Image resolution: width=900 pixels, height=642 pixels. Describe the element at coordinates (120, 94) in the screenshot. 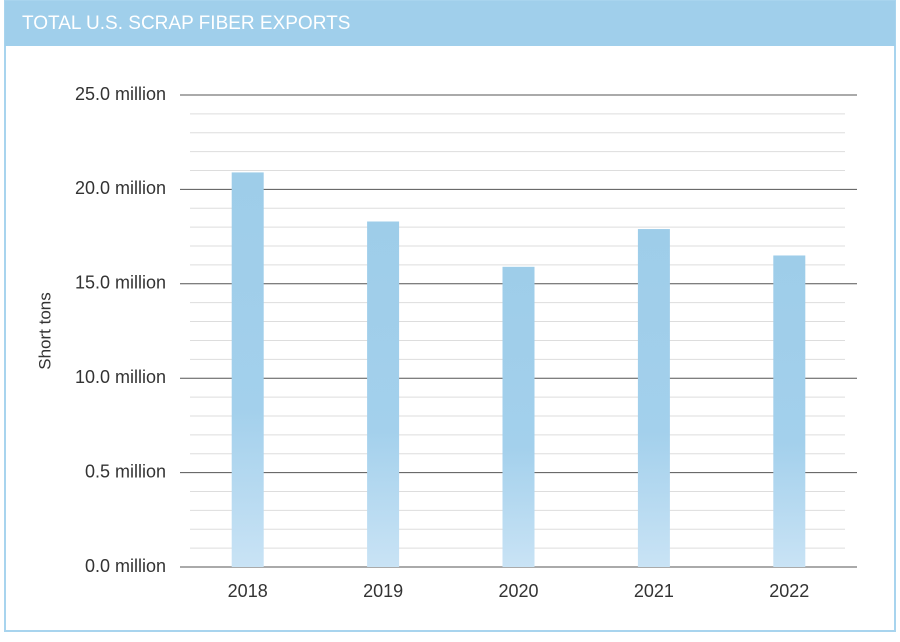

I see `y-tick-label: 25.0 million` at that location.